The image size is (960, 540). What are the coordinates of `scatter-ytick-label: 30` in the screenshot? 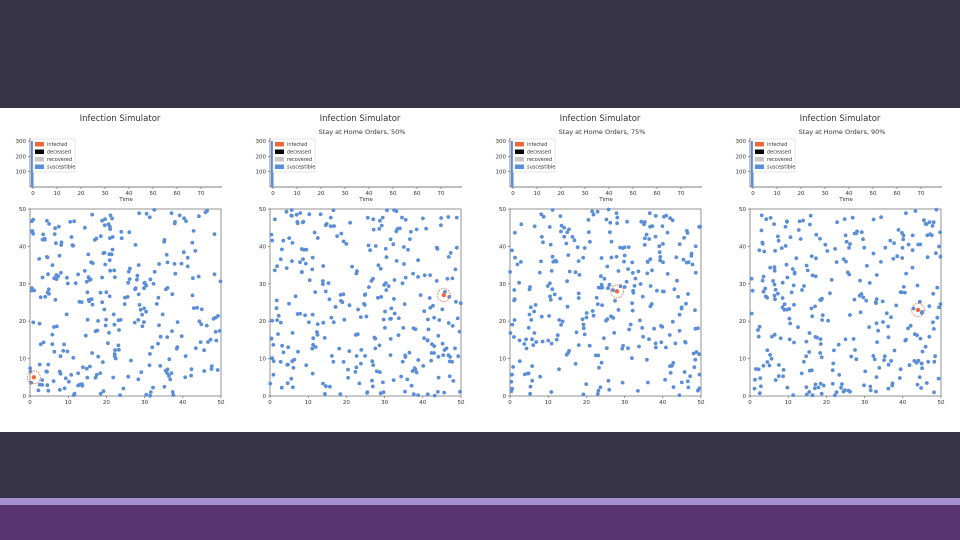 It's located at (502, 285).